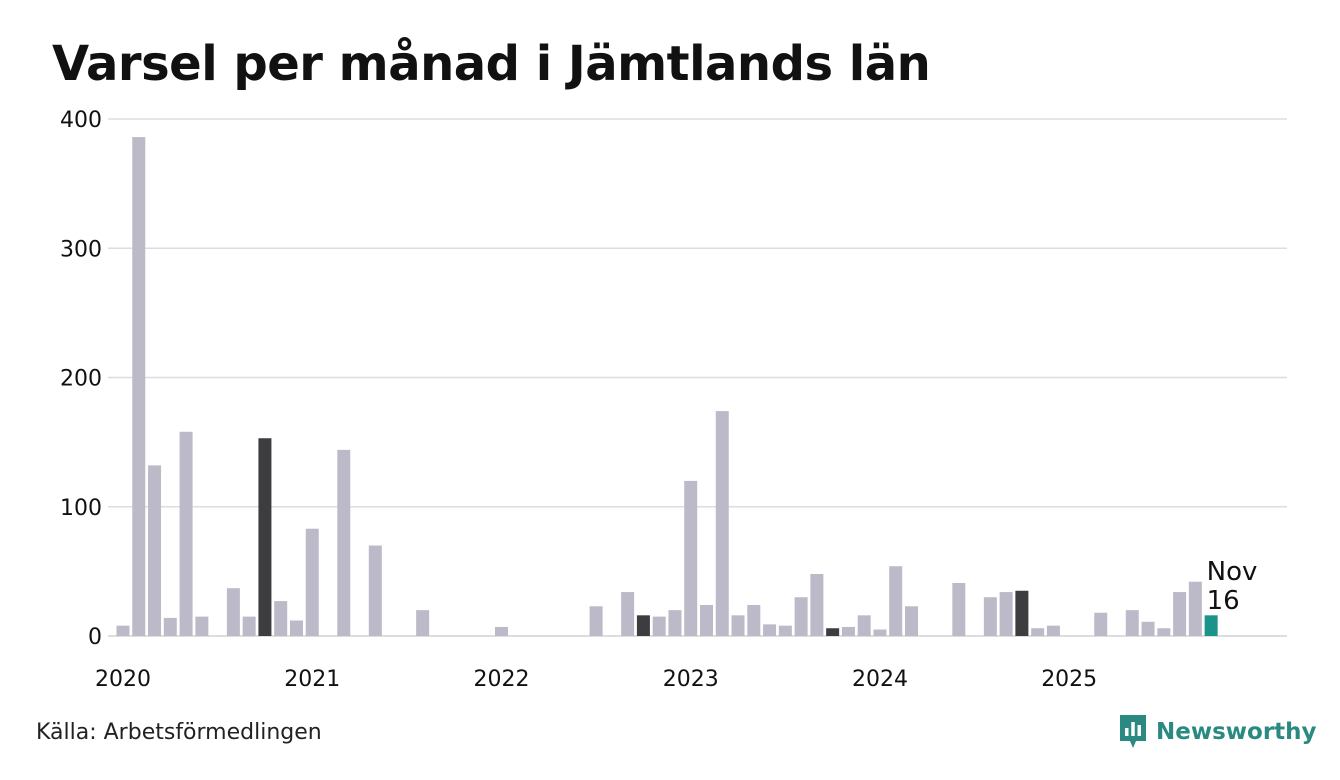 This screenshot has width=1340, height=780. What do you see at coordinates (501, 679) in the screenshot?
I see `x-tick-label: 2022` at bounding box center [501, 679].